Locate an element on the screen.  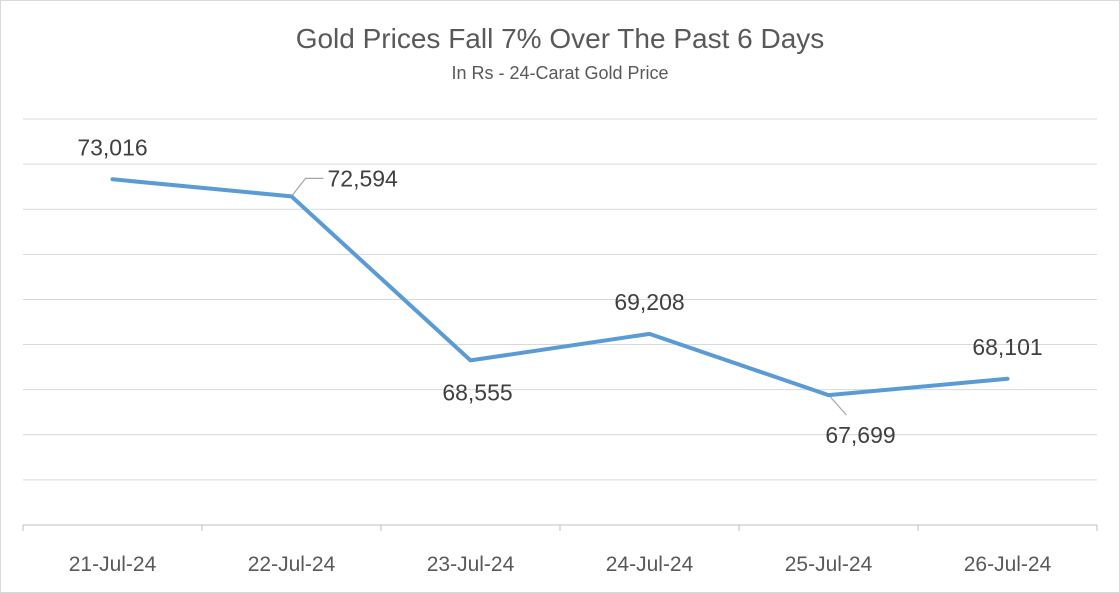
data-label: 67,699 is located at coordinates (860, 435).